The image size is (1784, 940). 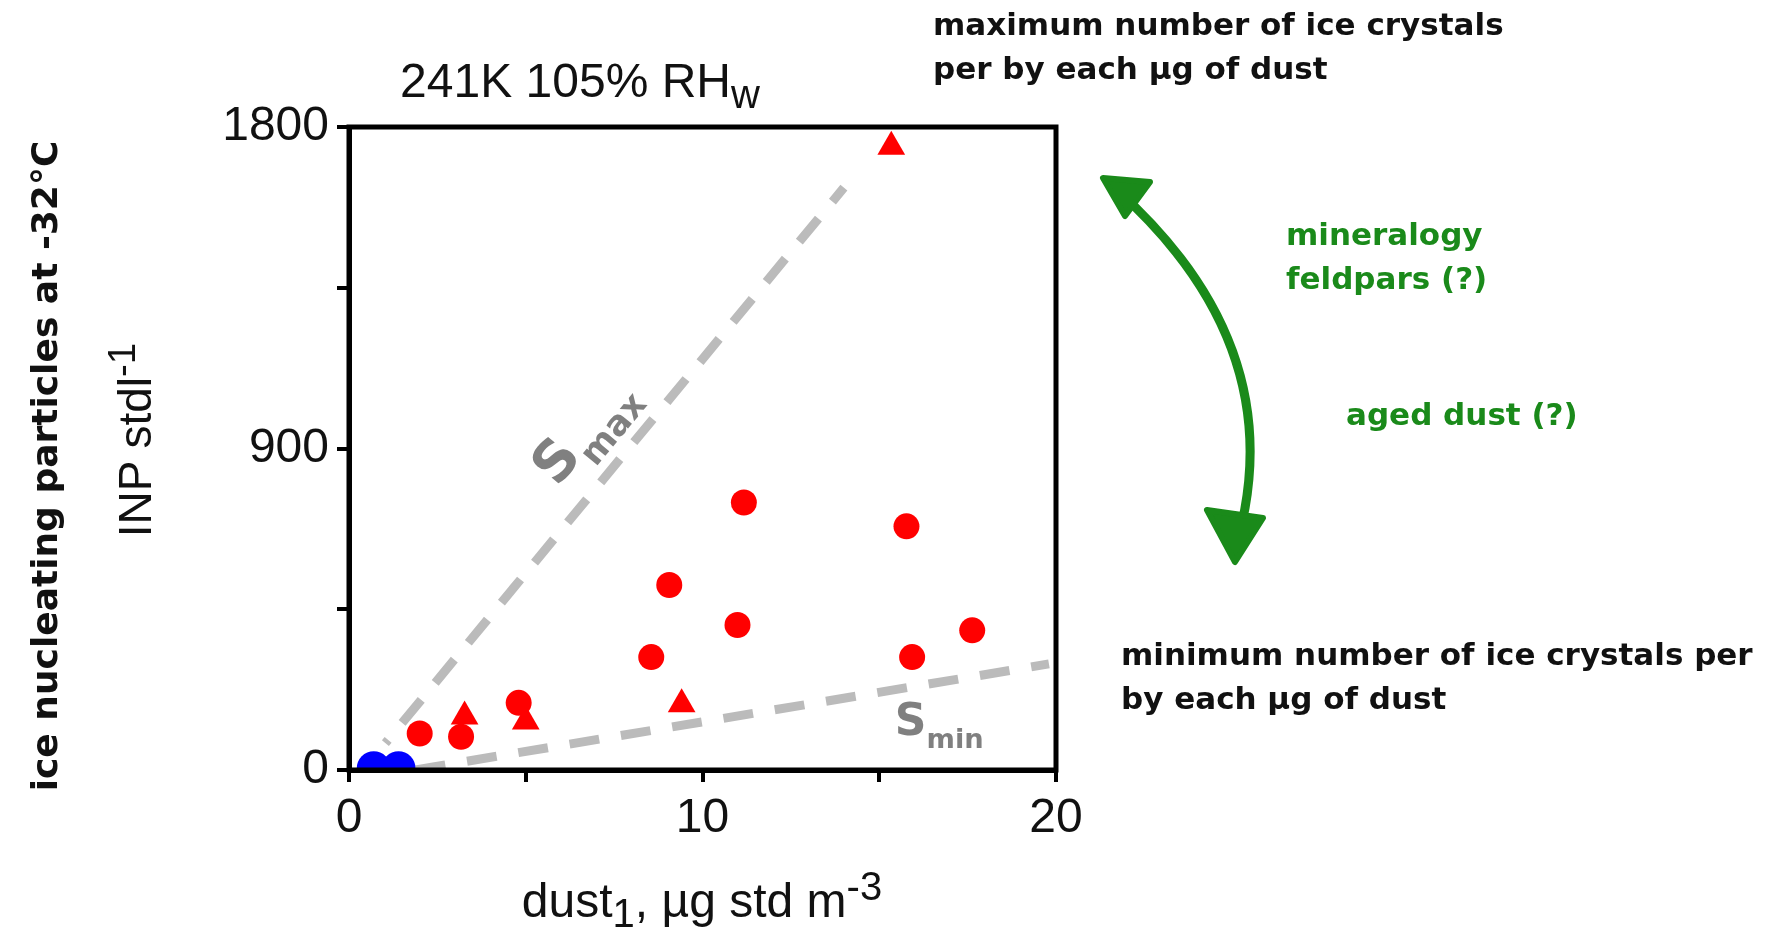 I want to click on chart-title: 241K 105% RH$_{w}$, so click(x=580, y=85).